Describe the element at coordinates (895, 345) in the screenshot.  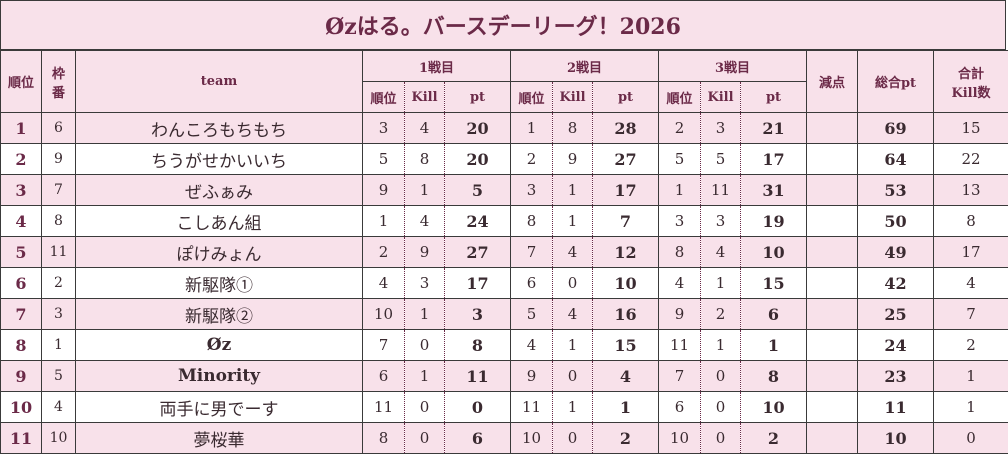
I see `cell-total: 24` at that location.